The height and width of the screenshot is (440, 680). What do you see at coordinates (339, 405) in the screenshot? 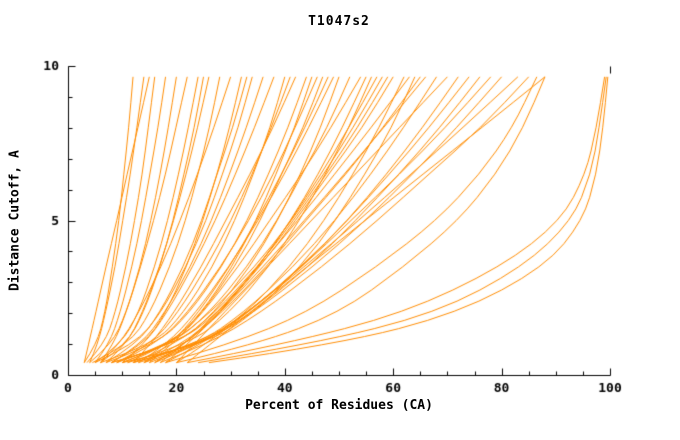
I see `x-axis-label: Percent of Residues (CA)` at bounding box center [339, 405].